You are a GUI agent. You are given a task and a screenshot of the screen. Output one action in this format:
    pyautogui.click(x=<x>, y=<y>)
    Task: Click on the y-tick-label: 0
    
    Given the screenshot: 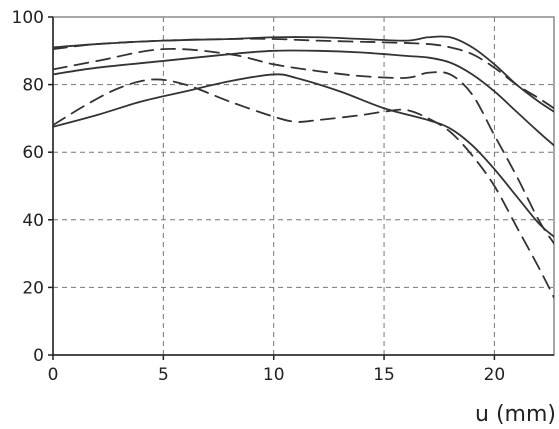 What is the action you would take?
    pyautogui.click(x=38, y=356)
    